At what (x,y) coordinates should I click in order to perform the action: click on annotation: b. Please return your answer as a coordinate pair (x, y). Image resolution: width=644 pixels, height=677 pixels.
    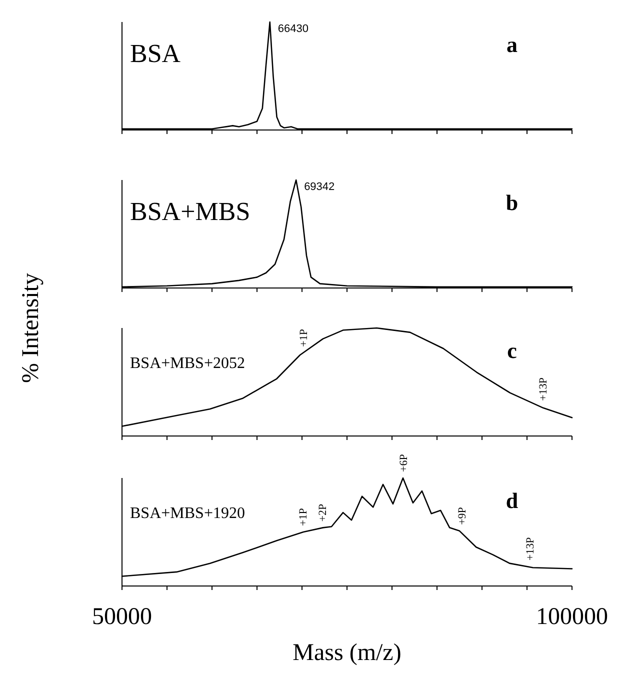
    Looking at the image, I should click on (512, 202).